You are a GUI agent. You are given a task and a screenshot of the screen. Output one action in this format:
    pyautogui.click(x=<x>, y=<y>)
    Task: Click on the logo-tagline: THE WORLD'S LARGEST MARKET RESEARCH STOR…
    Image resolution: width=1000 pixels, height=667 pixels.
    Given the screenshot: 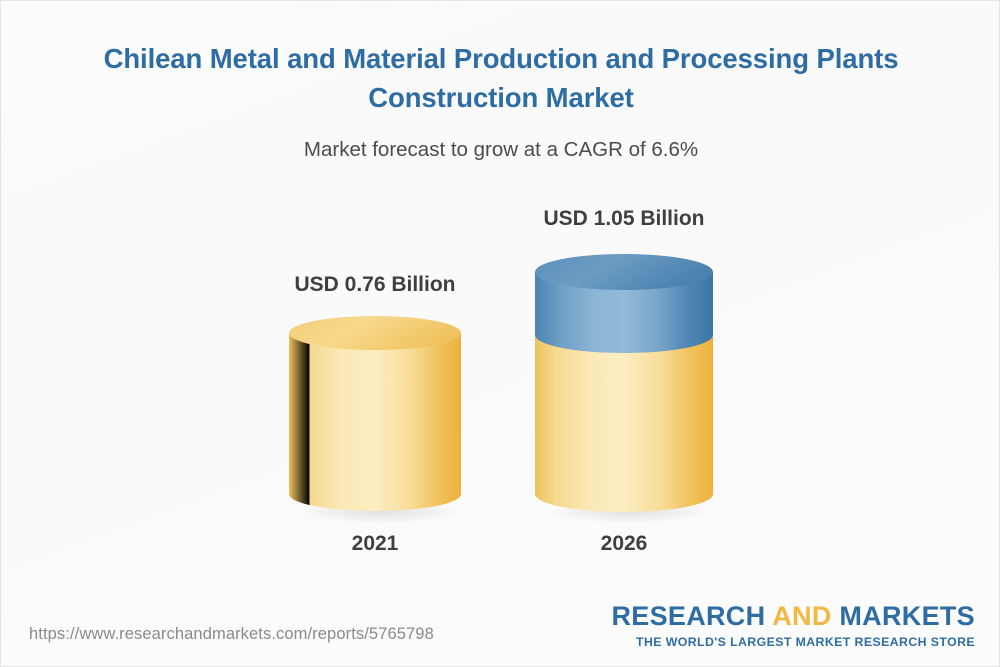 What is the action you would take?
    pyautogui.click(x=805, y=642)
    